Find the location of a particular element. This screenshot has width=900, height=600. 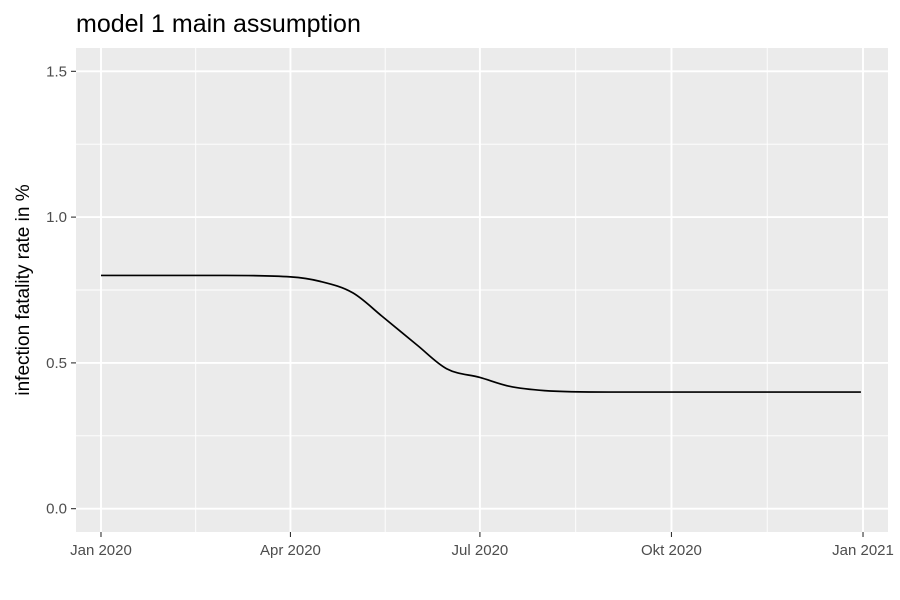

y-axis-label: infection fatality rate in % is located at coordinates (23, 289).